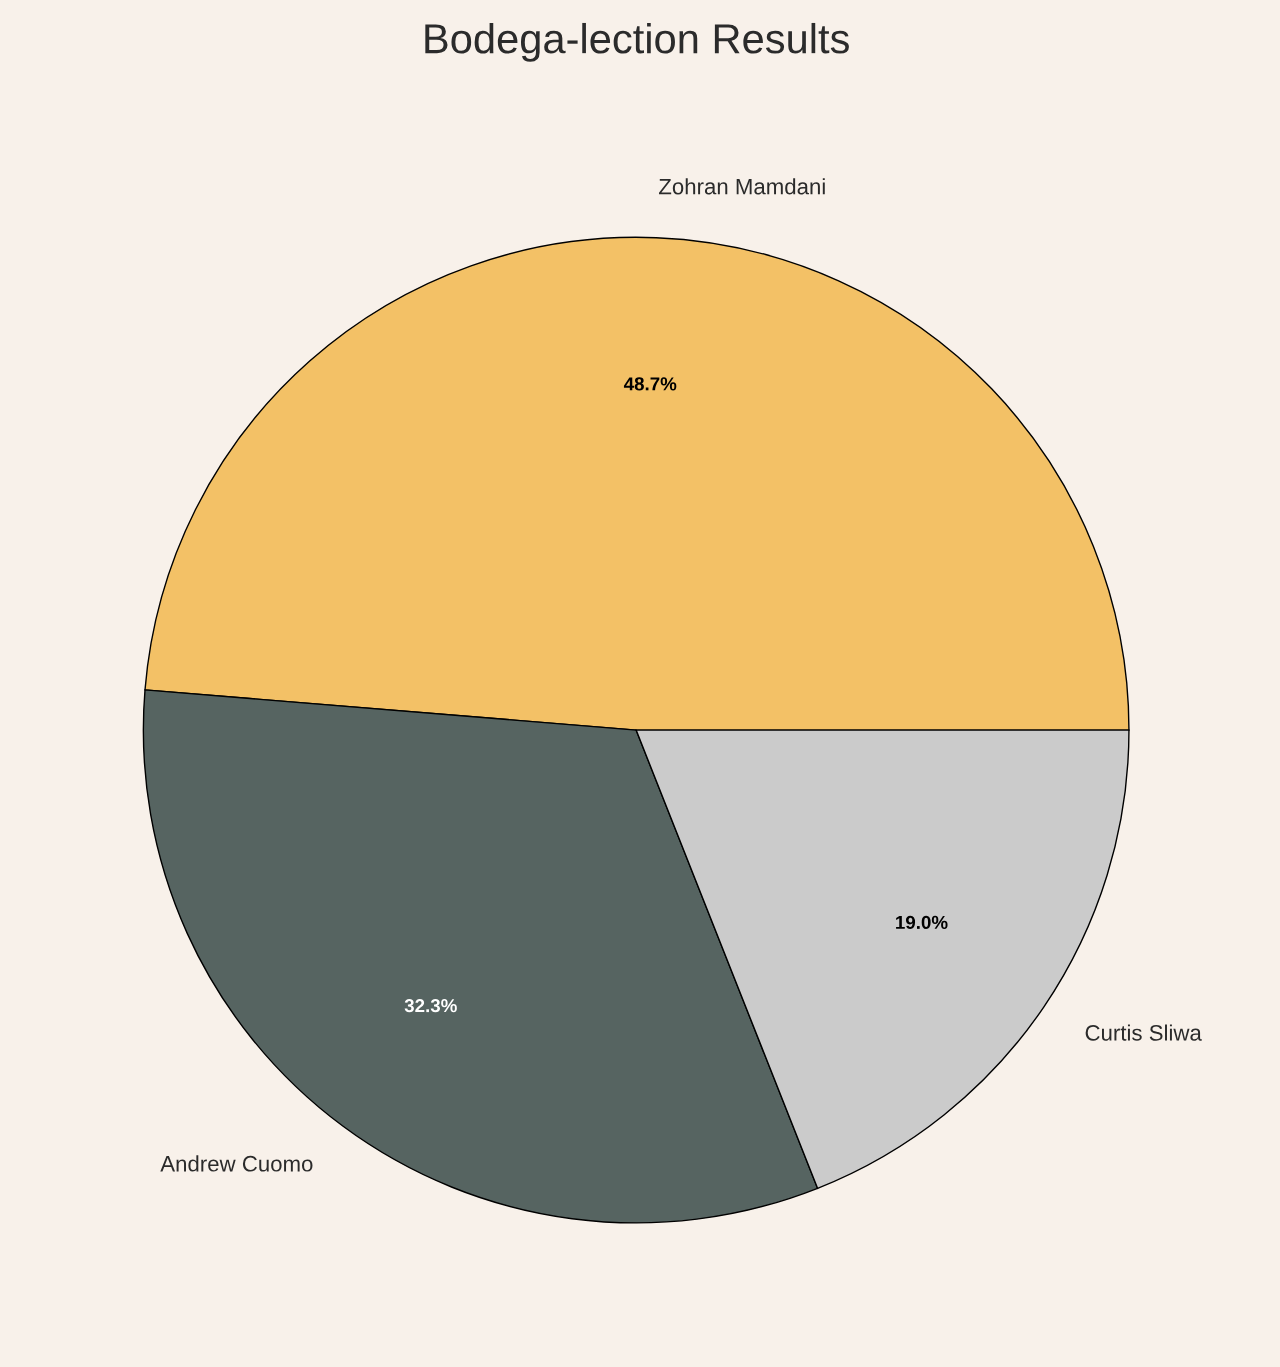  Describe the element at coordinates (742, 186) in the screenshot. I see `slice-label: Zohran Mamdani` at that location.